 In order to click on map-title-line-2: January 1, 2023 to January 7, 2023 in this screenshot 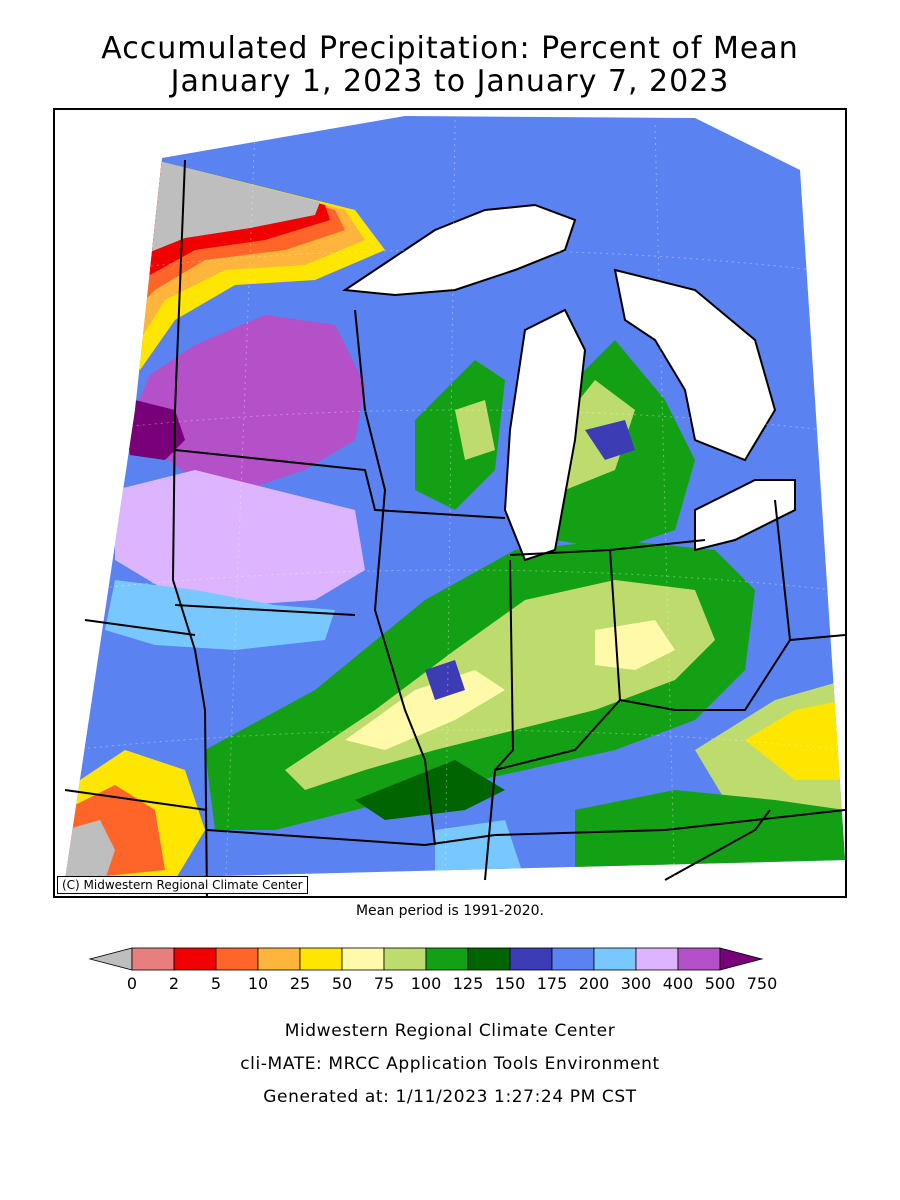, I will do `click(450, 81)`.